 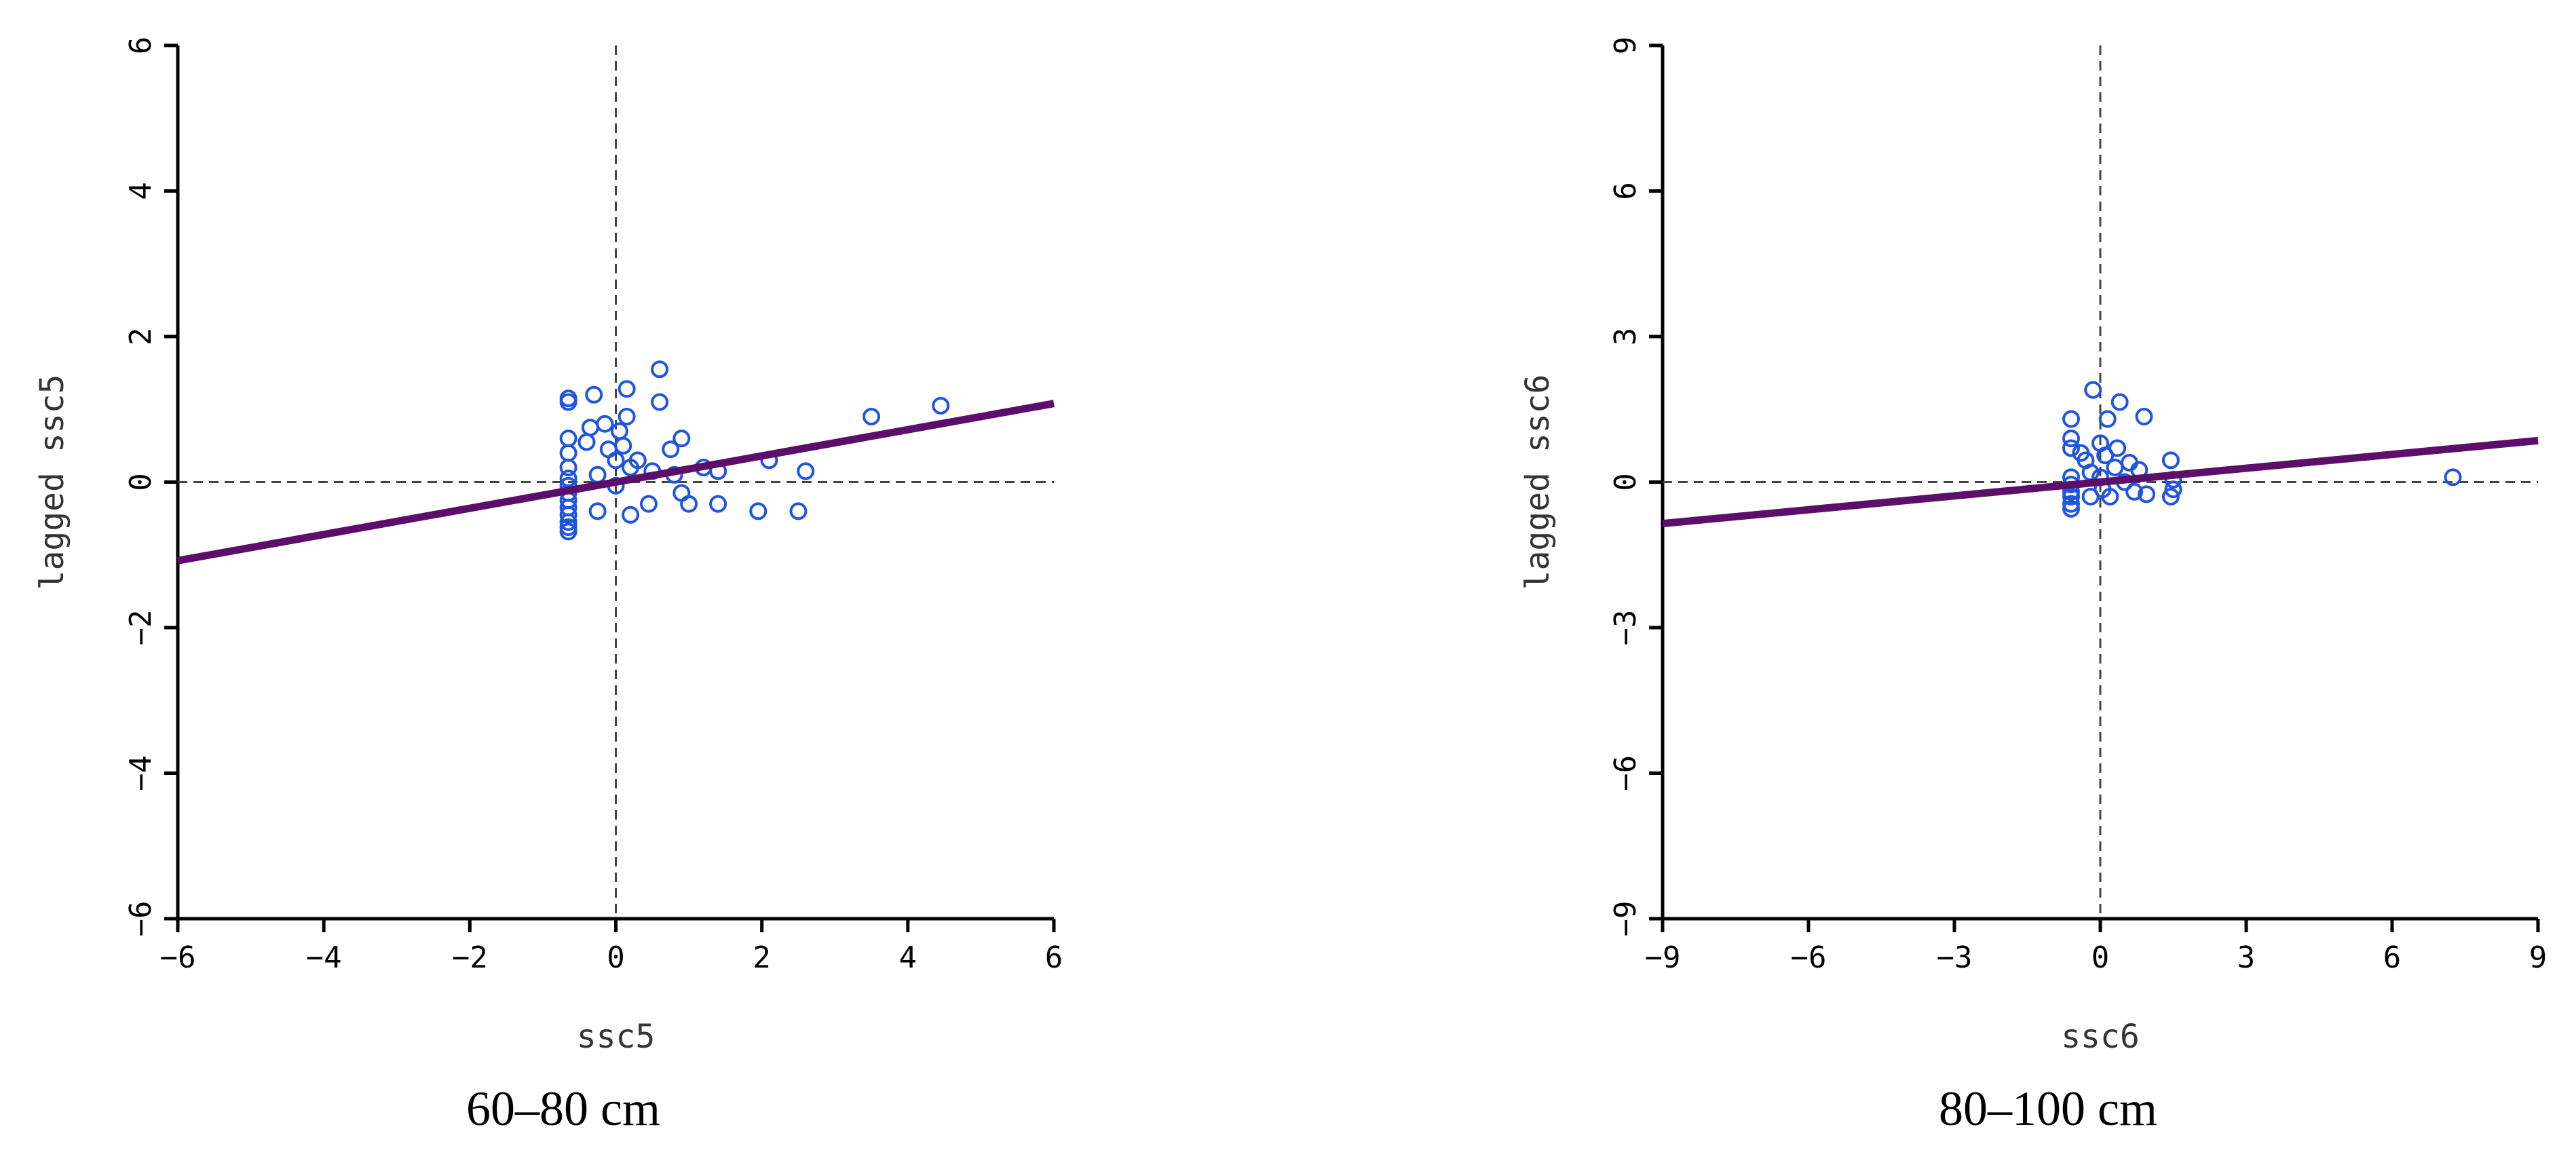 I want to click on y-tick-label: −2, so click(x=141, y=628).